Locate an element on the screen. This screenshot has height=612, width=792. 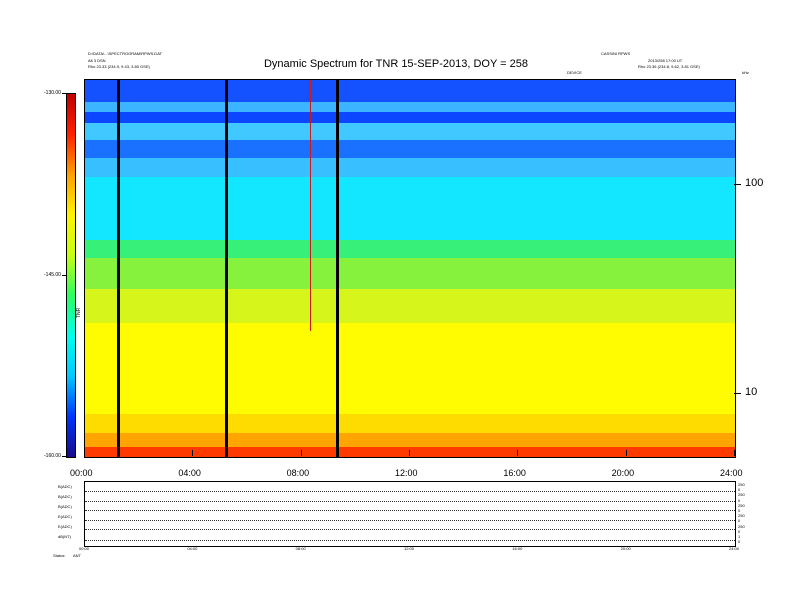
colorbar-tick-label: -130.00 is located at coordinates (52, 93).